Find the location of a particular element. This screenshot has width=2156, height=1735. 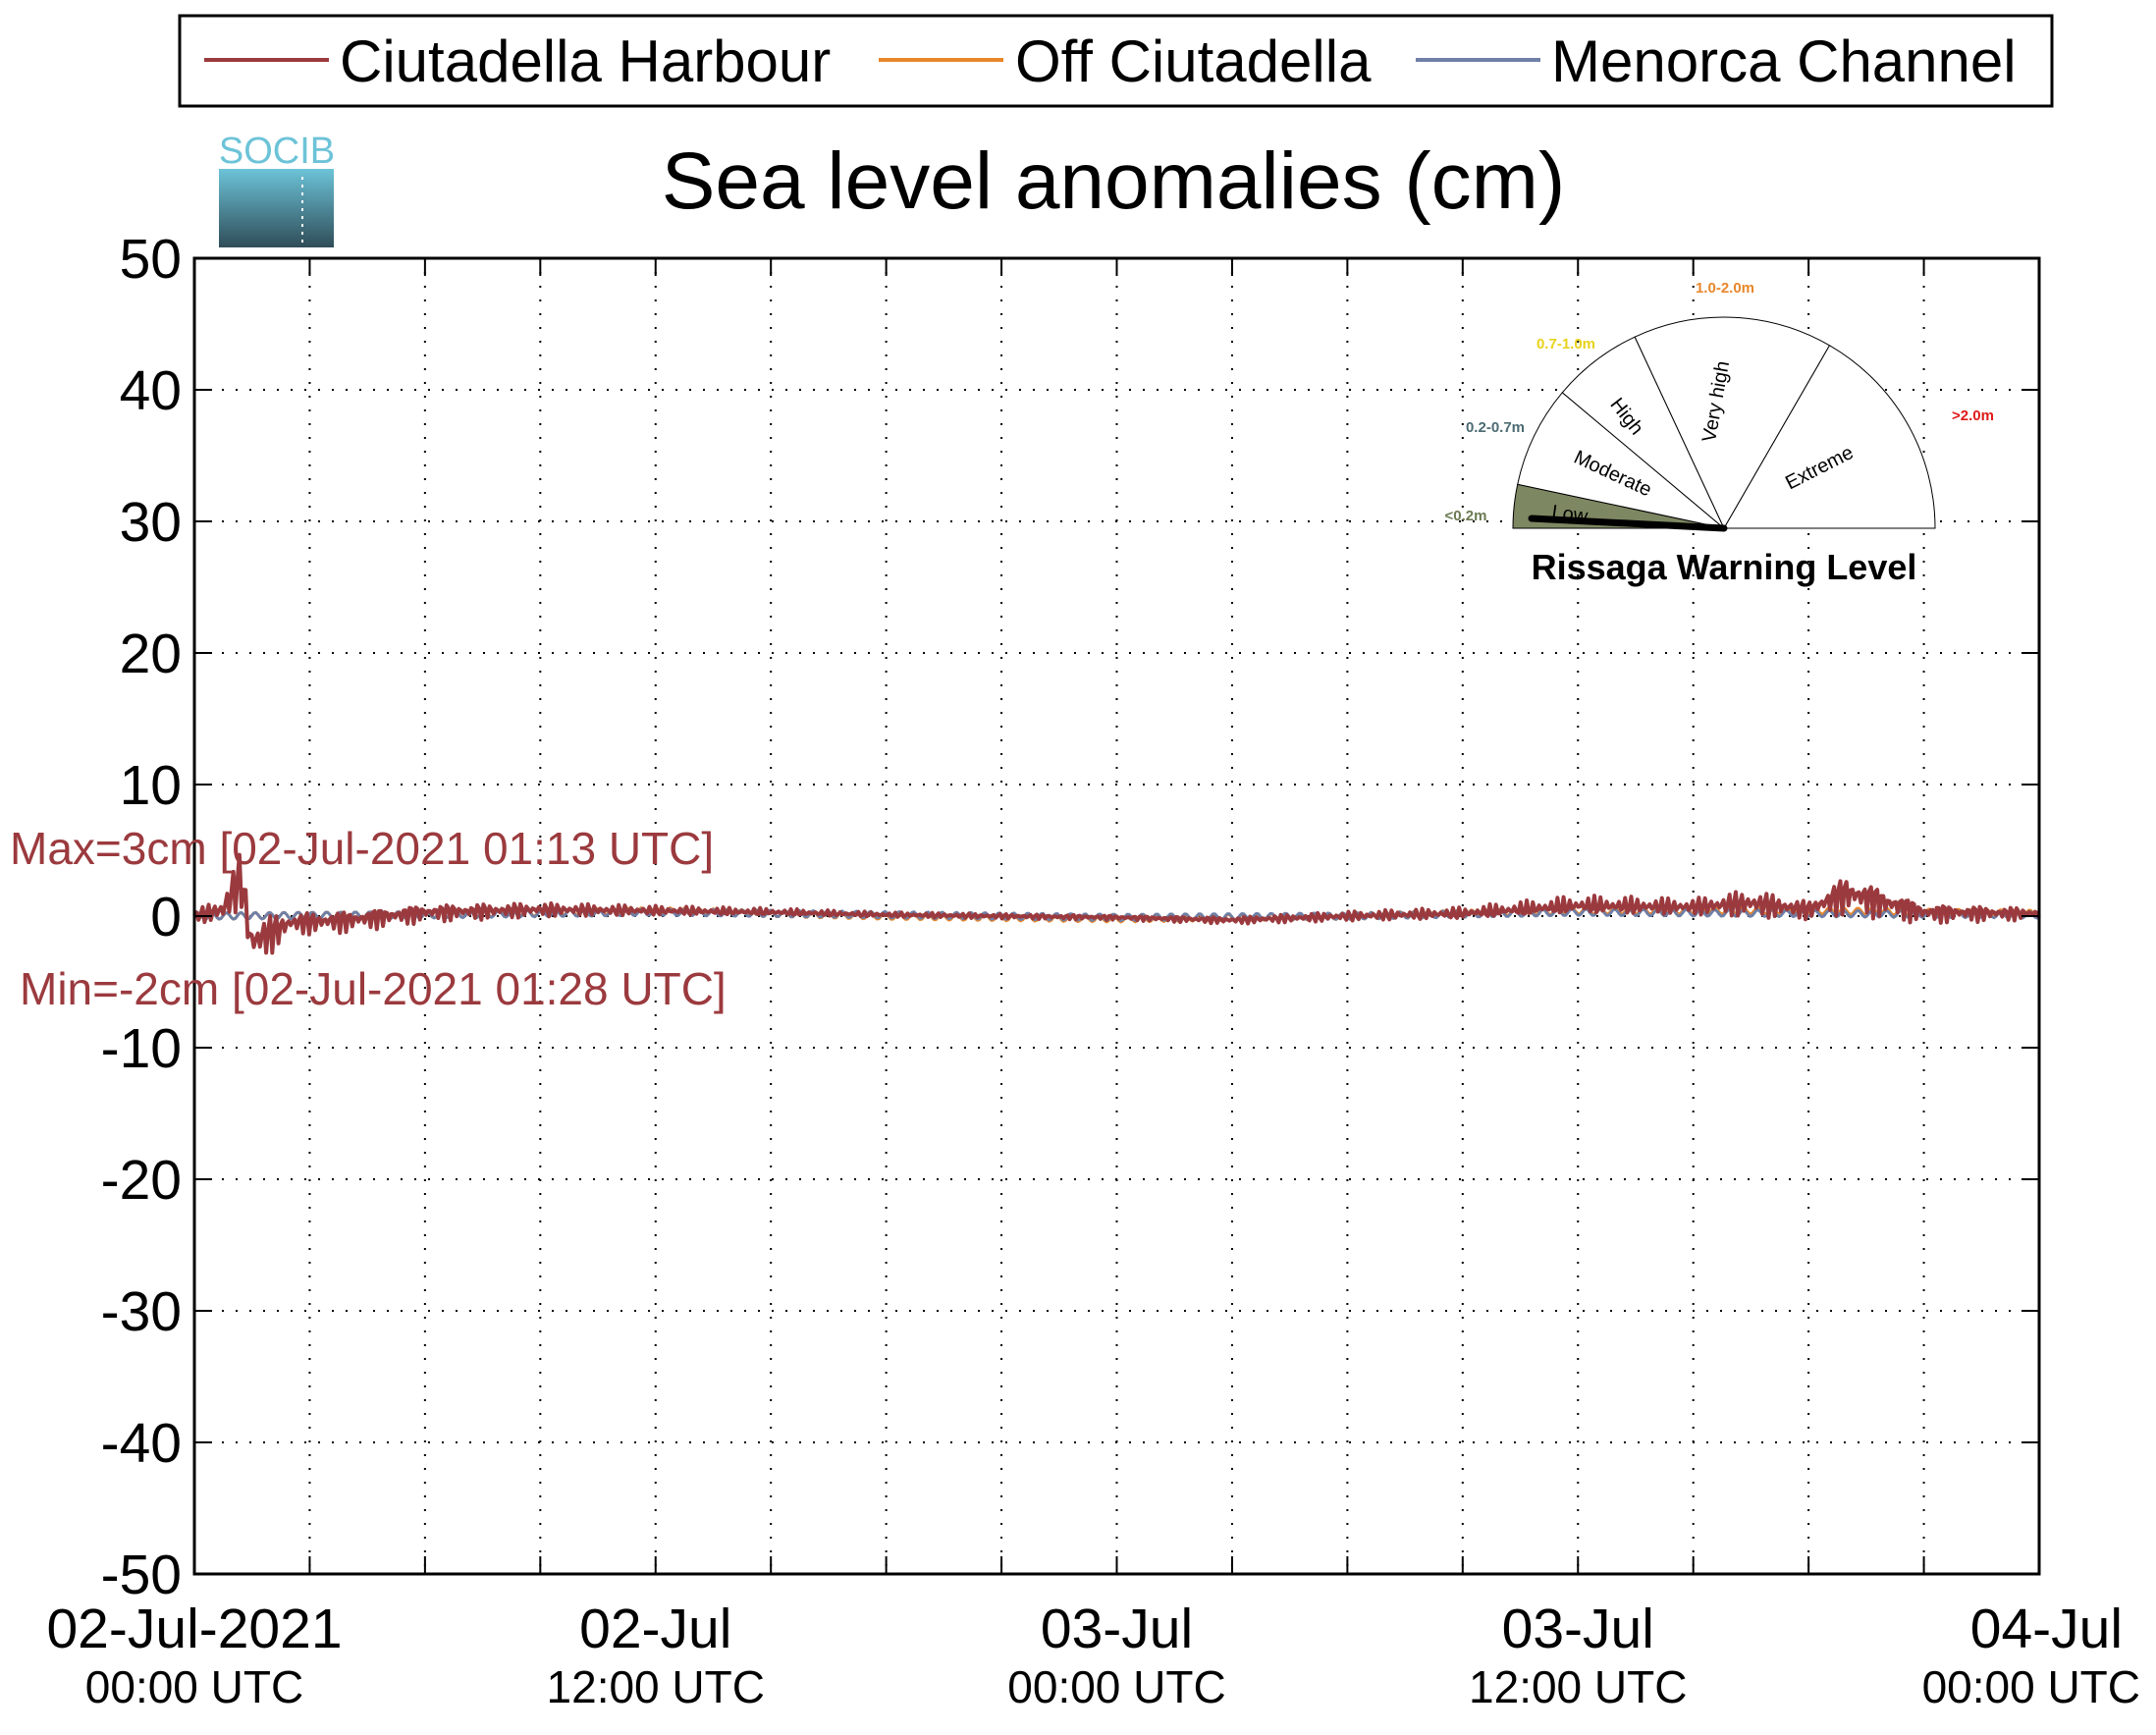

y-tick-label: -50 is located at coordinates (142, 1575).